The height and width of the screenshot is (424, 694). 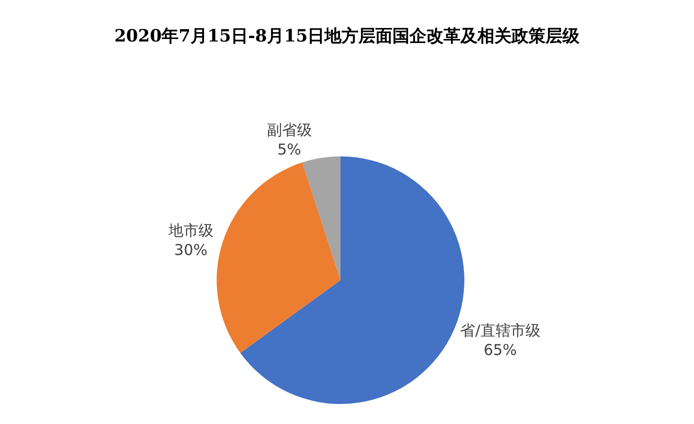 I want to click on chart-title: 2020年7月15日-8月15日地方层面国企改革及相关政策层级, so click(x=347, y=36).